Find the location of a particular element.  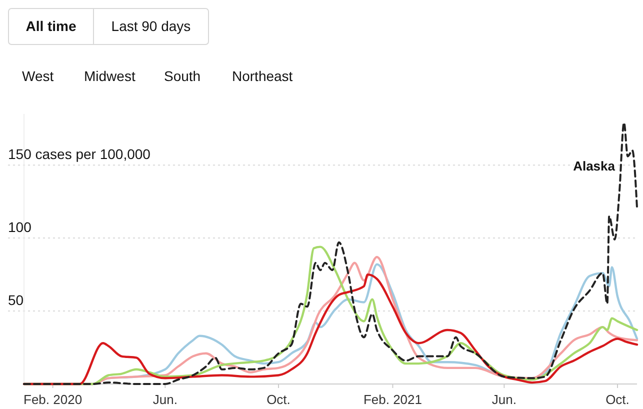

y-tick-label: 50 is located at coordinates (16, 300).